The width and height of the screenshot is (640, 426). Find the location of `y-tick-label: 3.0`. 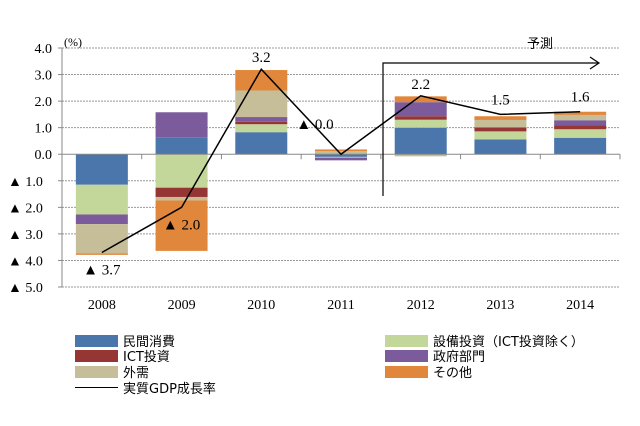

y-tick-label: 3.0 is located at coordinates (44, 76).